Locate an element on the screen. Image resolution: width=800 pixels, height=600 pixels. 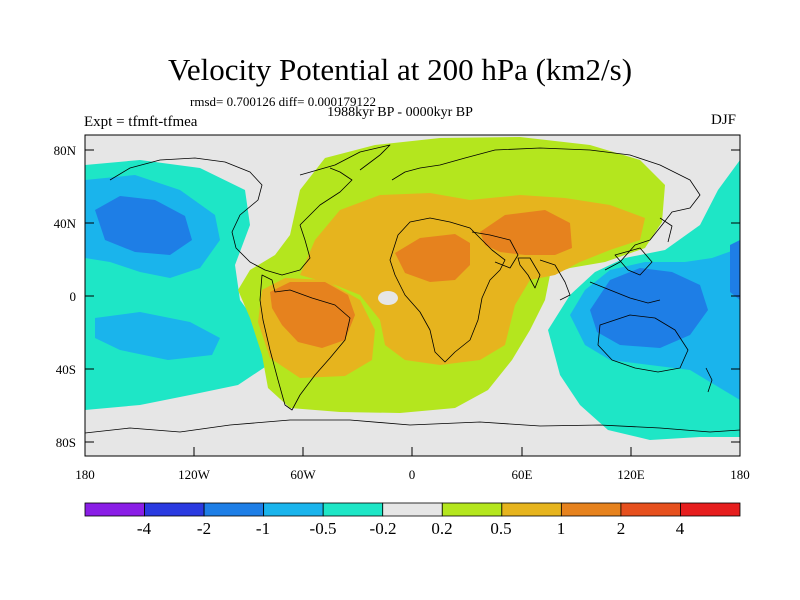
field-blue-date-line is located at coordinates (735, 270).